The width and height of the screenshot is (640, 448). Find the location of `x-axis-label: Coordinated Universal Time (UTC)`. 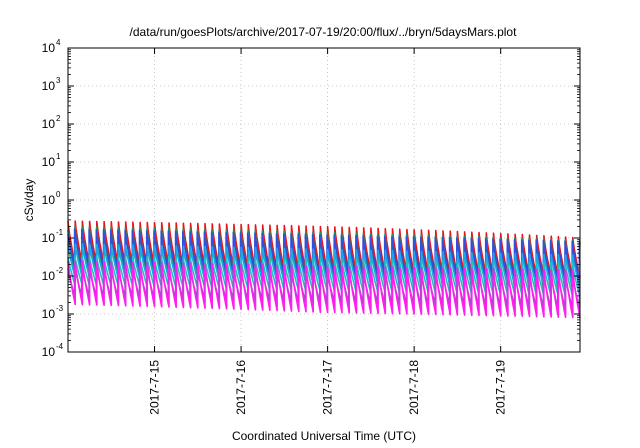

x-axis-label: Coordinated Universal Time (UTC) is located at coordinates (324, 436).